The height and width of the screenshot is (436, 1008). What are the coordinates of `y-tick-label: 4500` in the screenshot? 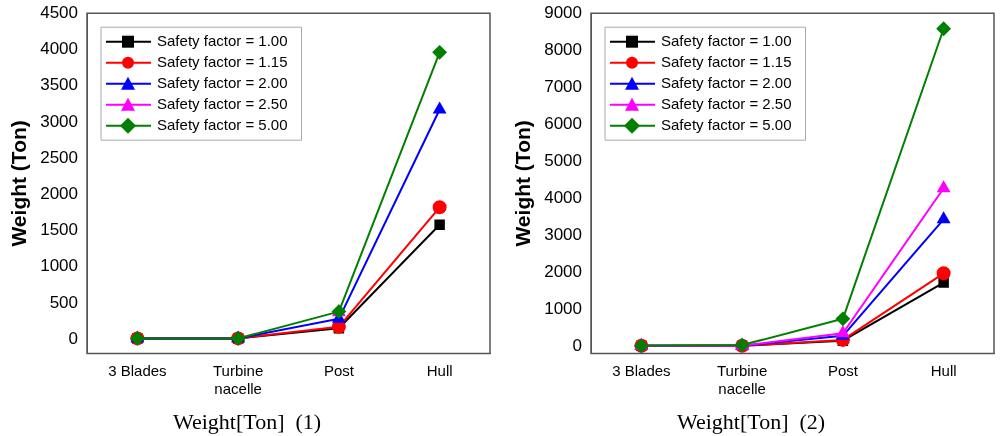 It's located at (59, 12).